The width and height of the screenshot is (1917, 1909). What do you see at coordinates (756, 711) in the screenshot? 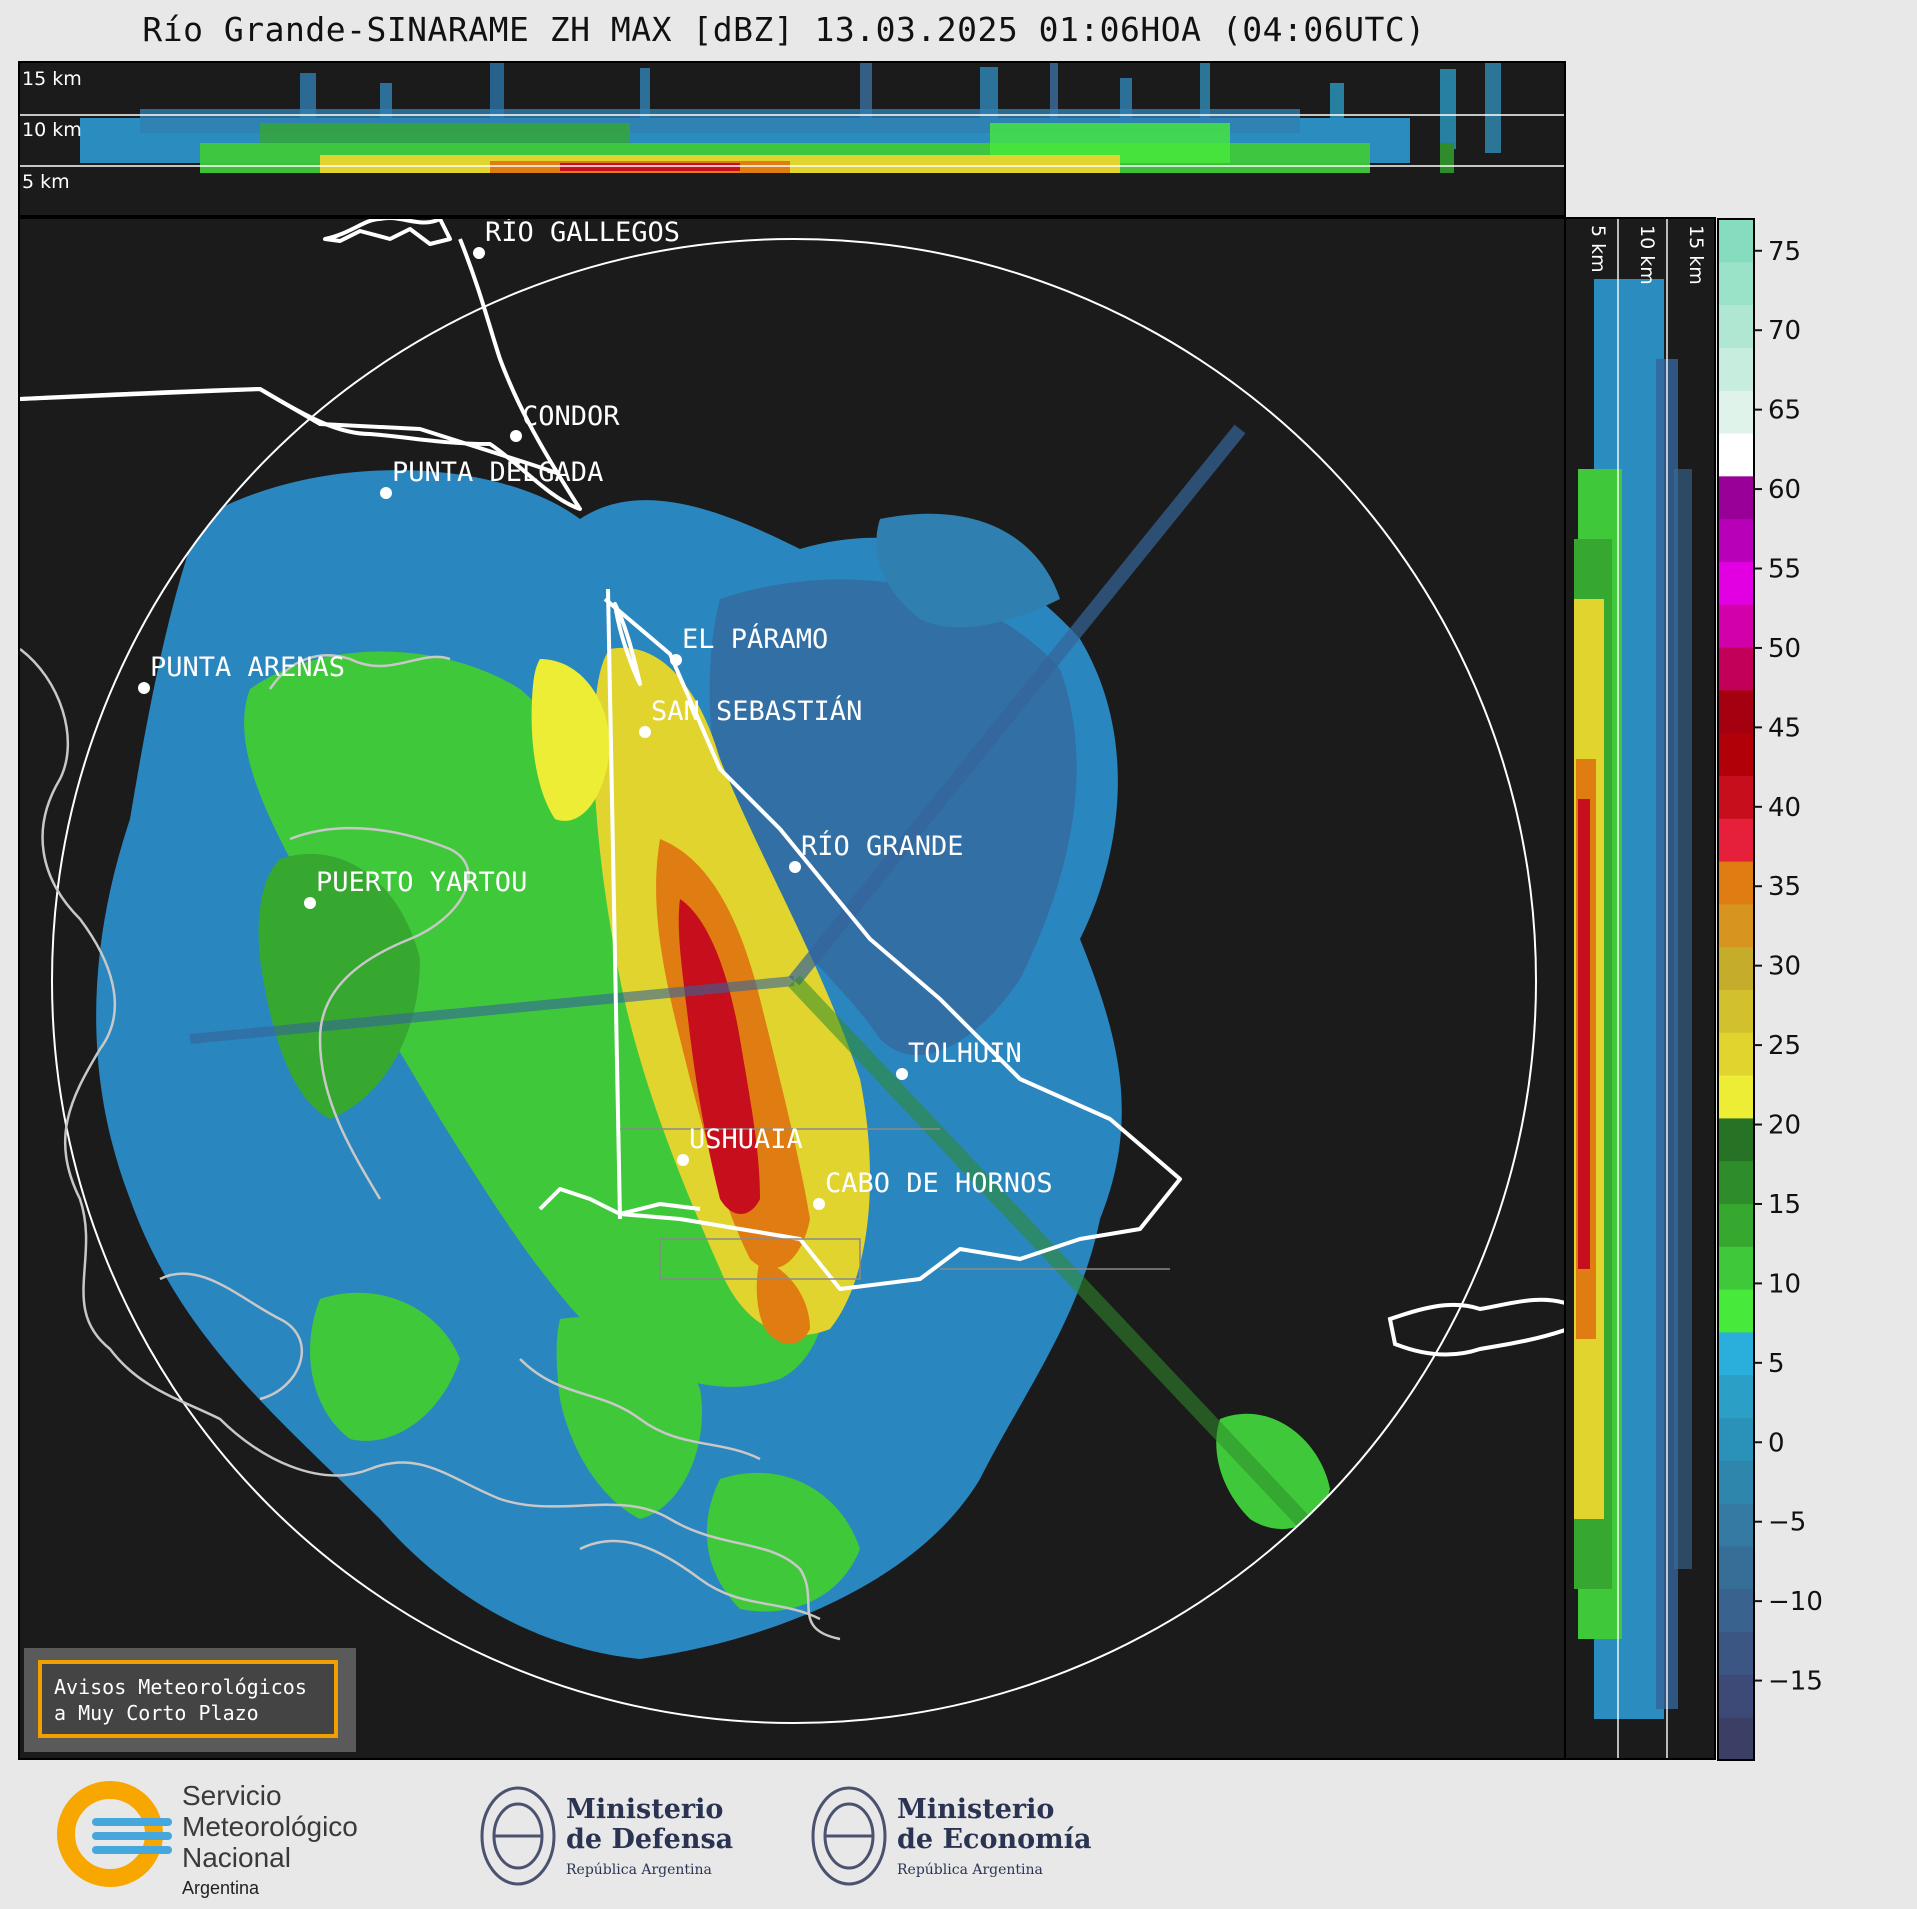
I see `place-san-sebastian: SAN SEBASTIÁN` at bounding box center [756, 711].